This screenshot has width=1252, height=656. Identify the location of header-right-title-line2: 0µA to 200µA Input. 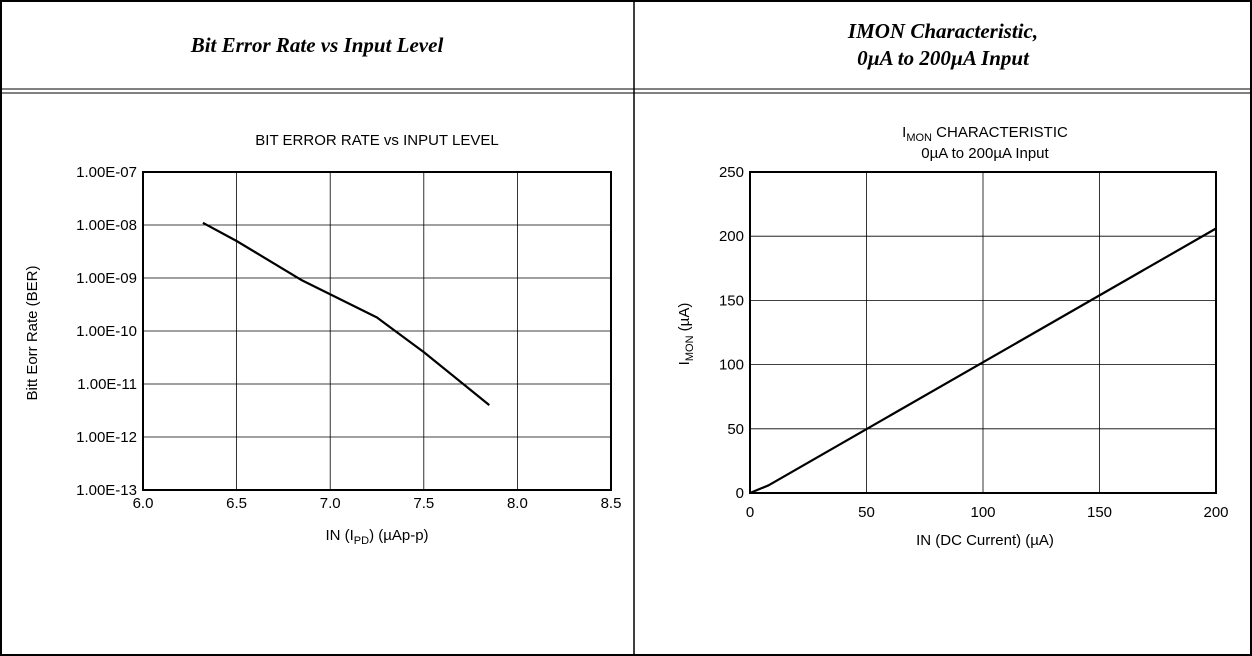
(943, 58).